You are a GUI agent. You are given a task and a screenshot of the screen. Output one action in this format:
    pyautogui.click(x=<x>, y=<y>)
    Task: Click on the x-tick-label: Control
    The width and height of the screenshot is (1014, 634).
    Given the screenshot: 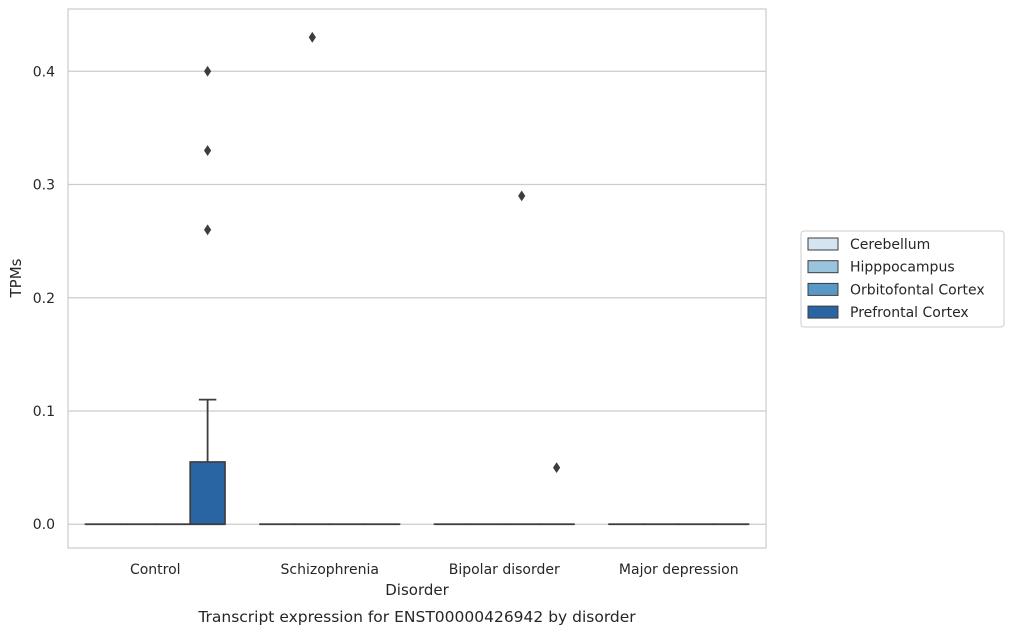 What is the action you would take?
    pyautogui.click(x=155, y=570)
    